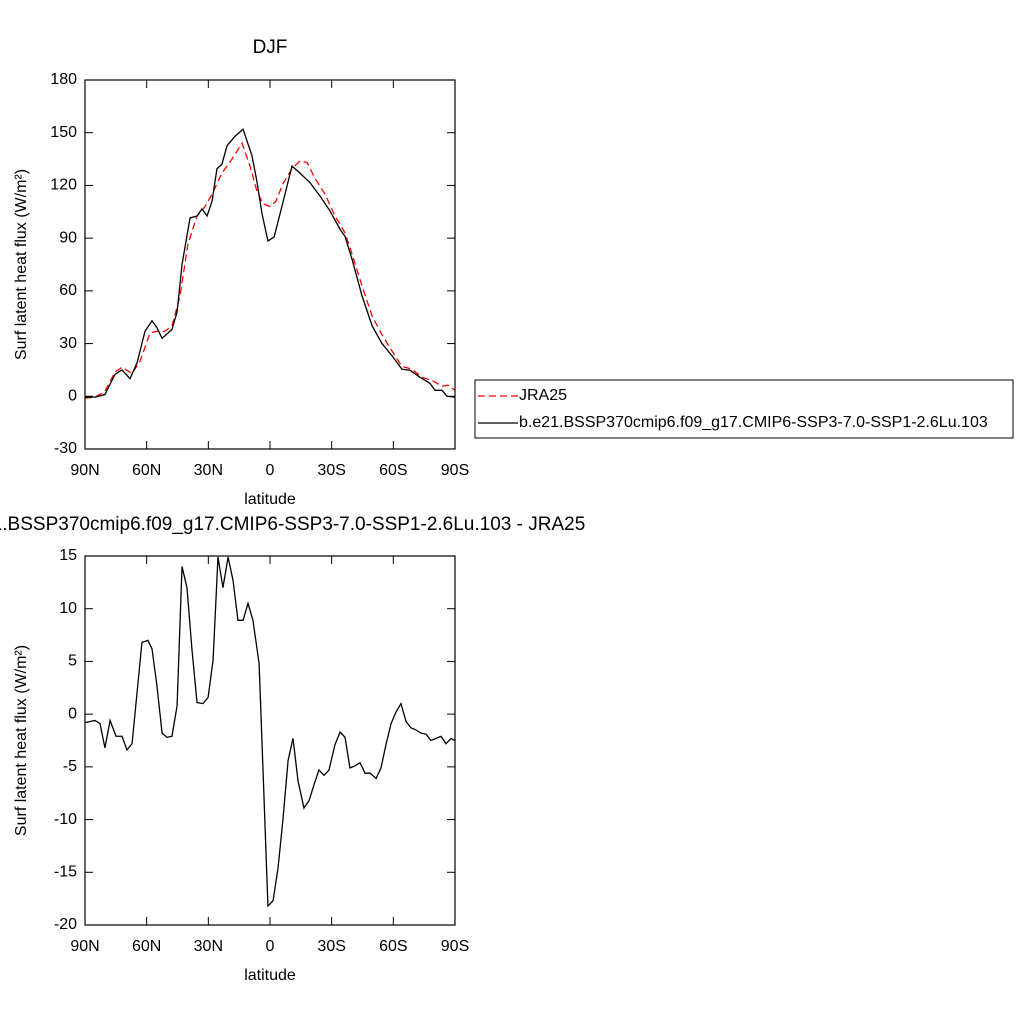  I want to click on legend-label: JRA25, so click(543, 395).